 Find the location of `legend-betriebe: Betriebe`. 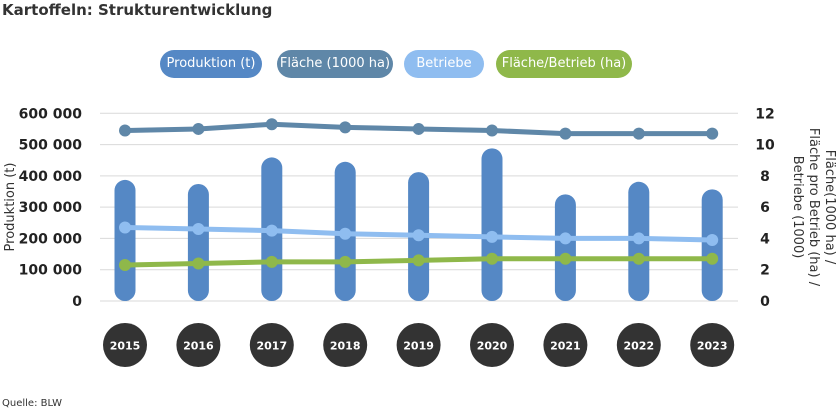

legend-betriebe: Betriebe is located at coordinates (444, 64).